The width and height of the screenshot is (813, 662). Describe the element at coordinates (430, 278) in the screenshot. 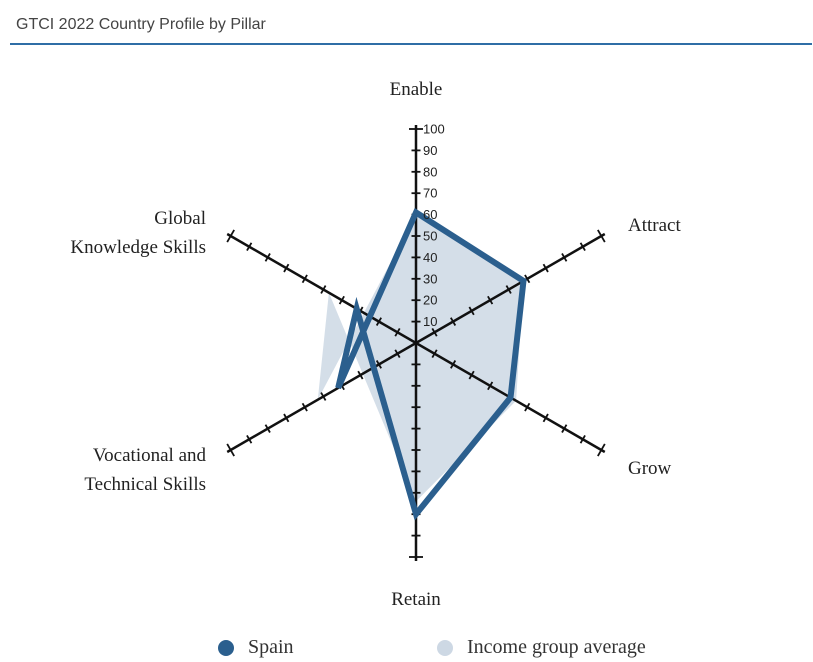

I see `tick-label-30: 30` at that location.